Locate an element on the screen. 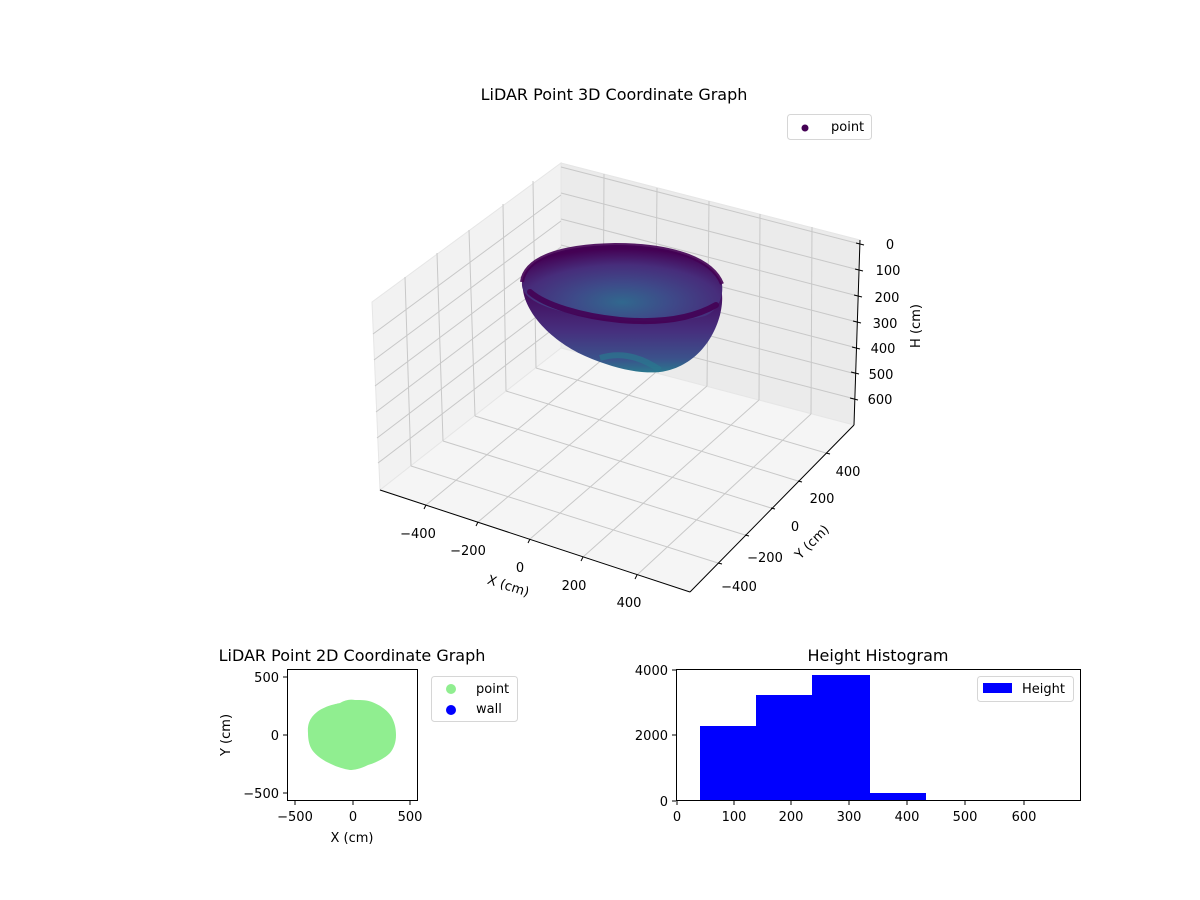 This screenshot has width=1200, height=900. height-swatch-icon is located at coordinates (997, 688).